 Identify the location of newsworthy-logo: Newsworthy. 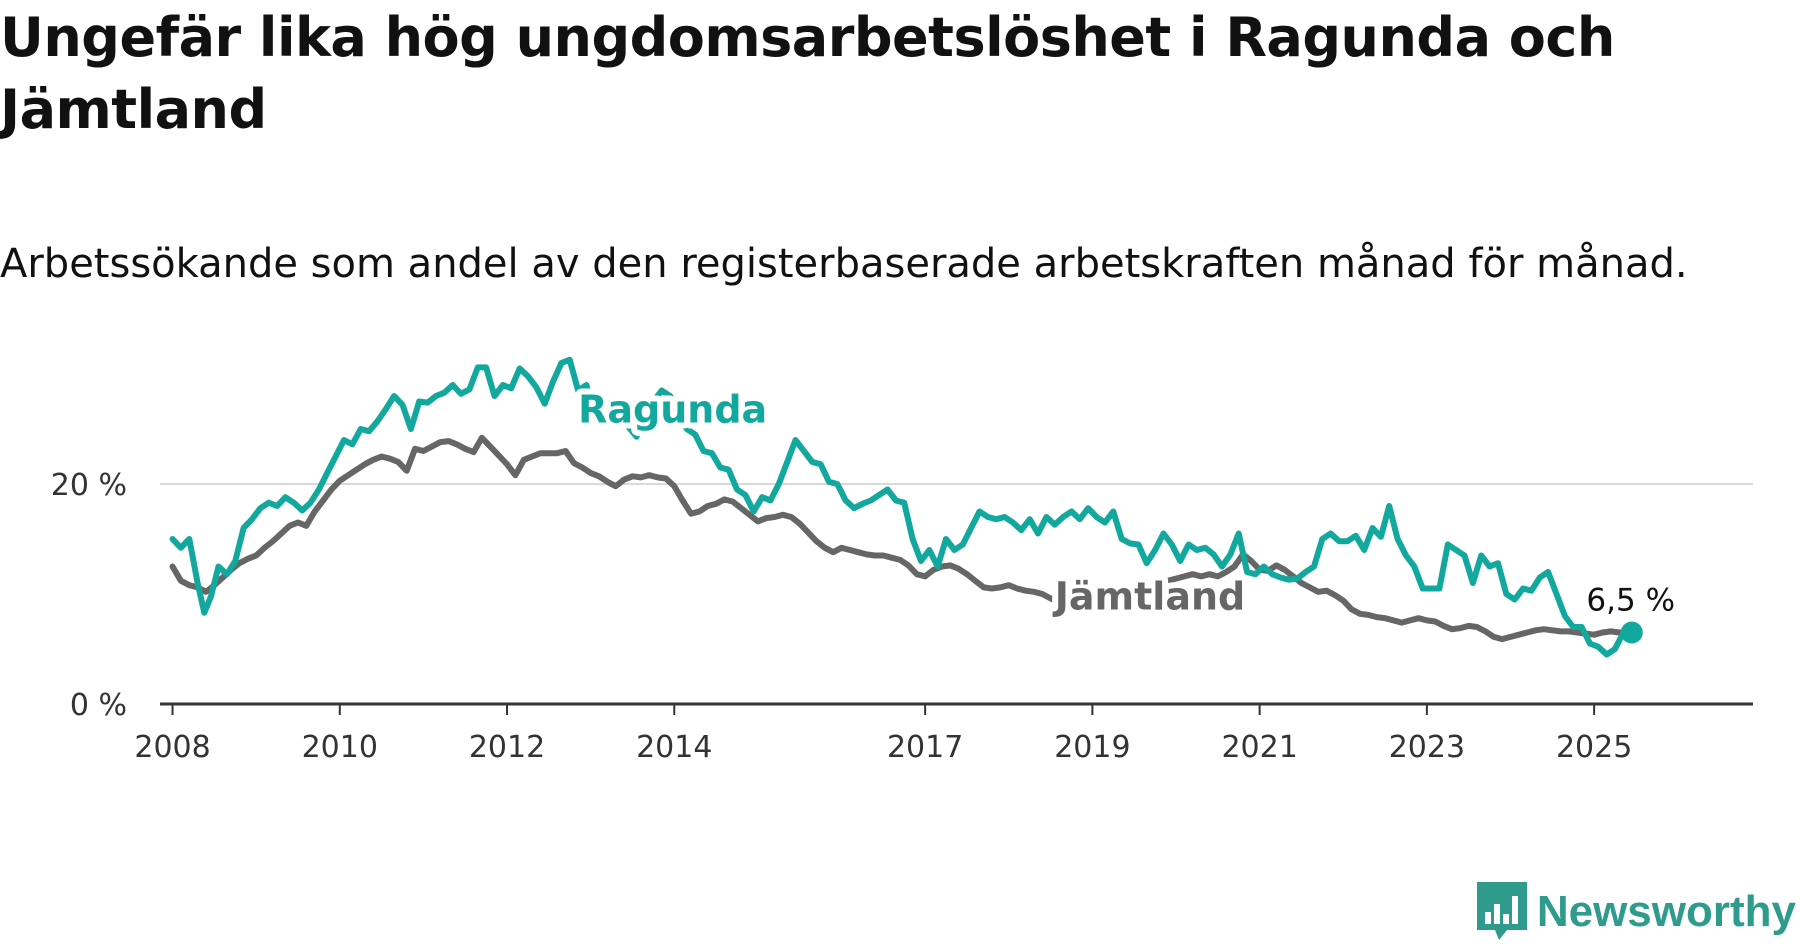
(1636, 912).